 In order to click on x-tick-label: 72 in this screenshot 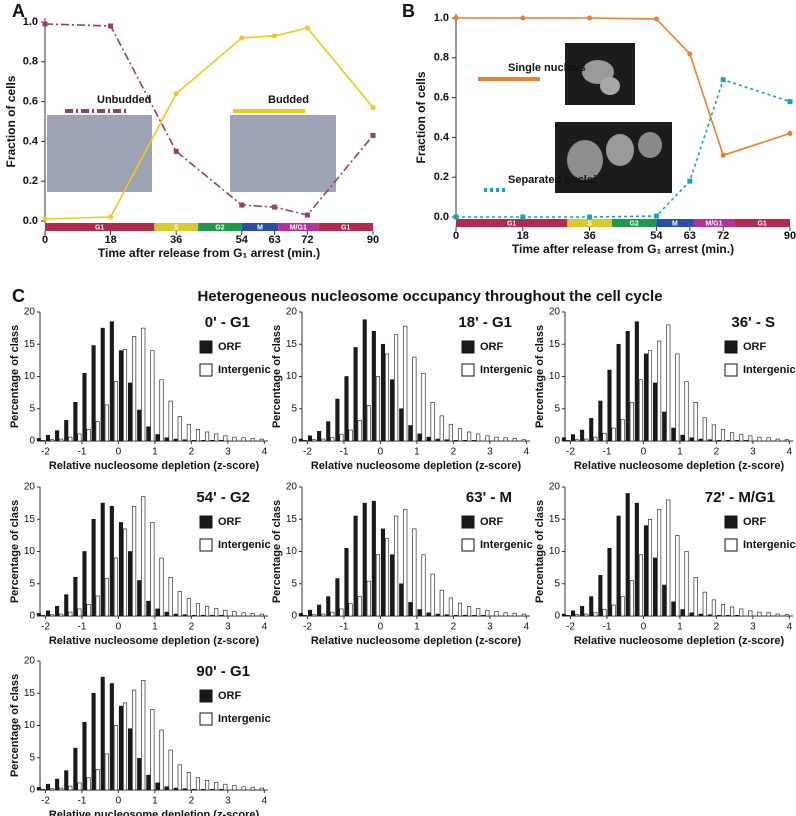, I will do `click(723, 236)`.